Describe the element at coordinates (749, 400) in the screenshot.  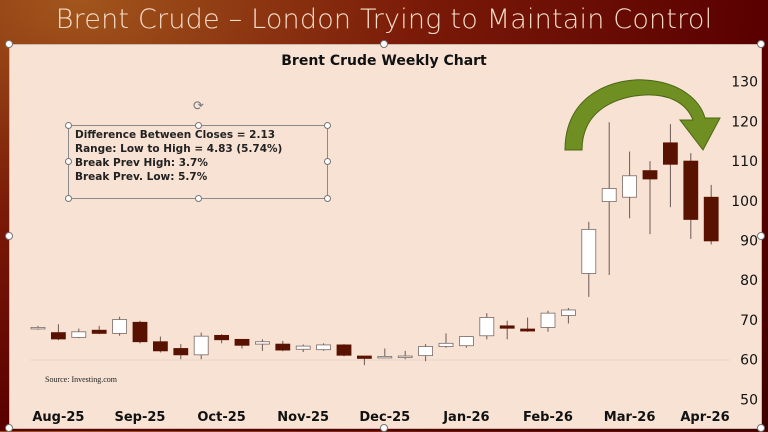
I see `y-tick-label: 50` at that location.